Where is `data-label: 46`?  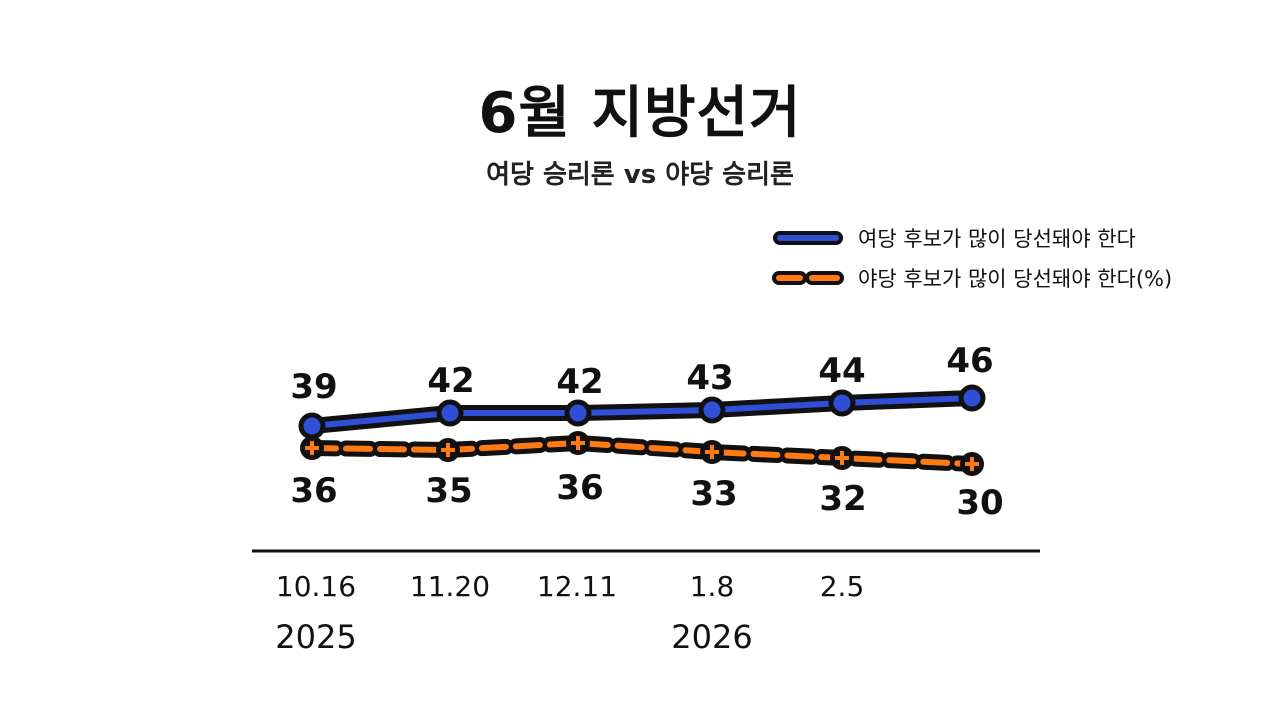
data-label: 46 is located at coordinates (969, 361).